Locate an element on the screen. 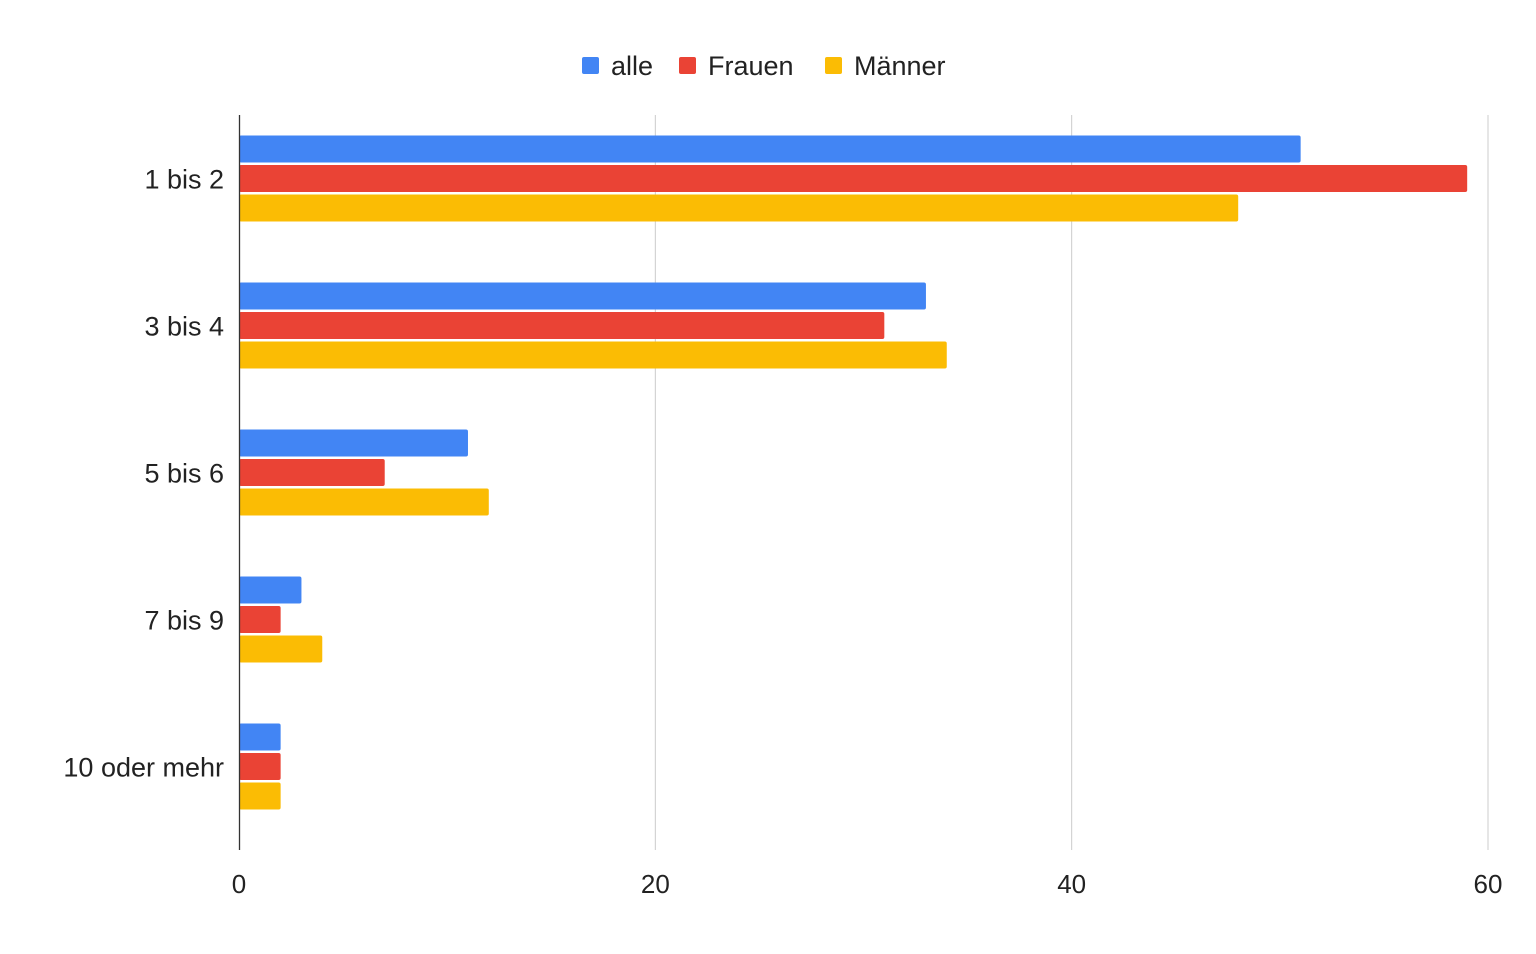 This screenshot has height=954, width=1536. legend: alle Frauen Männer is located at coordinates (764, 66).